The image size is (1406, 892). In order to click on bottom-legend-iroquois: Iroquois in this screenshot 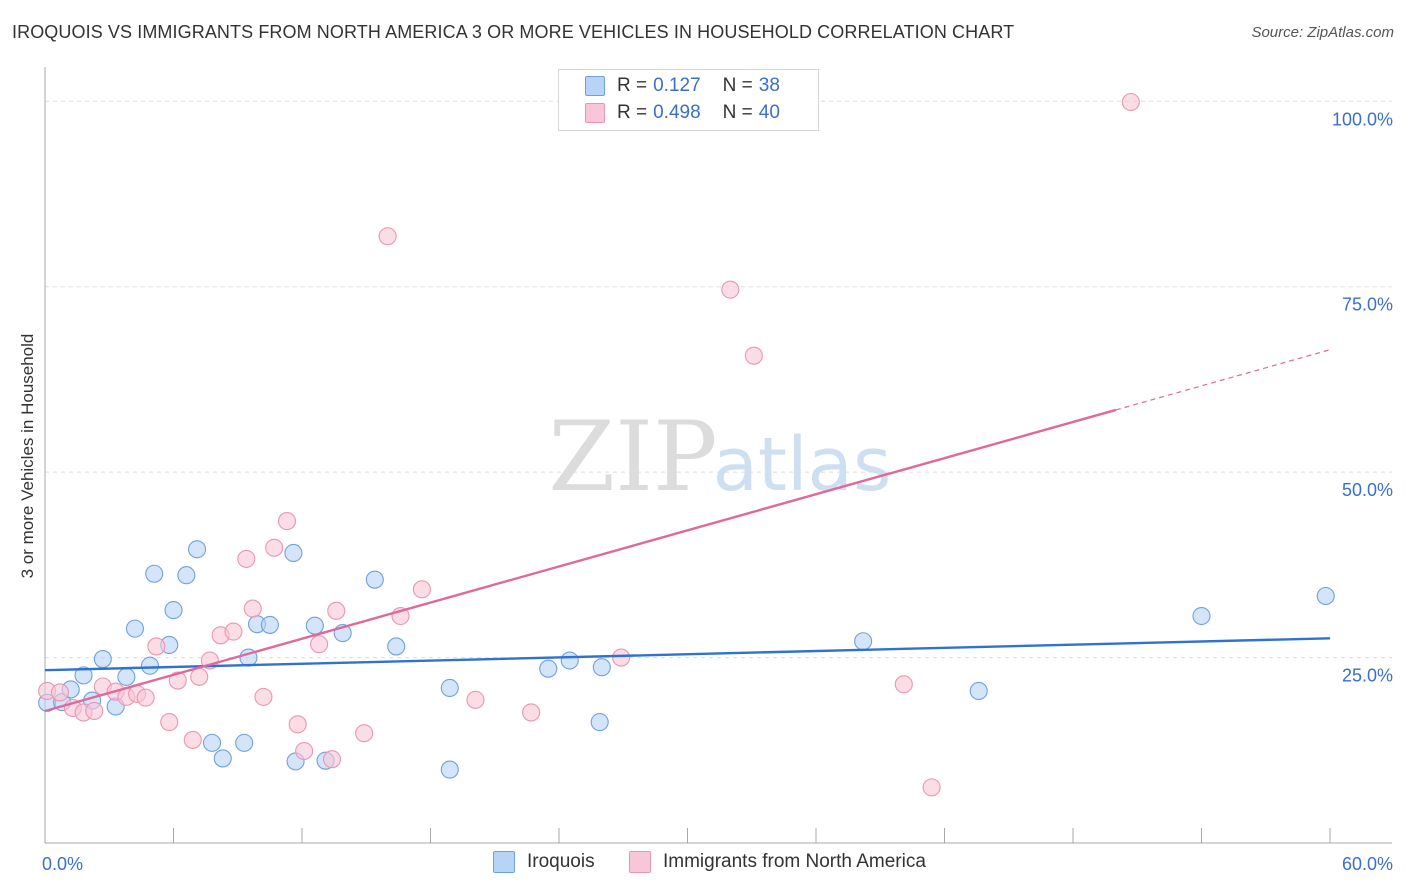, I will do `click(544, 862)`.